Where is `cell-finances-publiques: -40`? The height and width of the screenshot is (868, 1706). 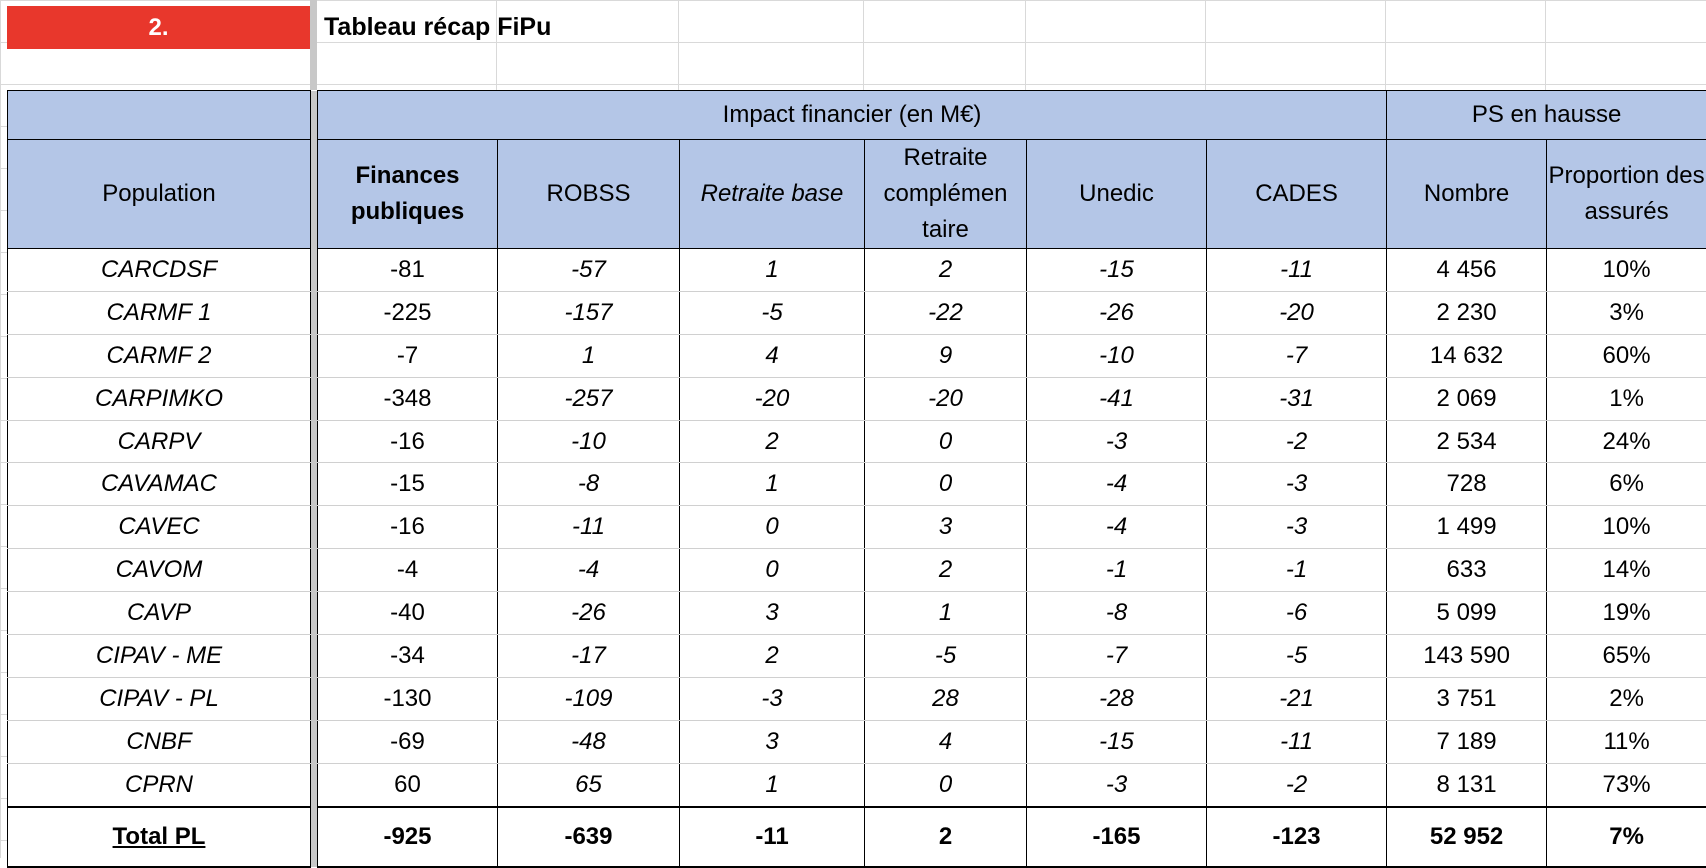
cell-finances-publiques: -40 is located at coordinates (408, 613).